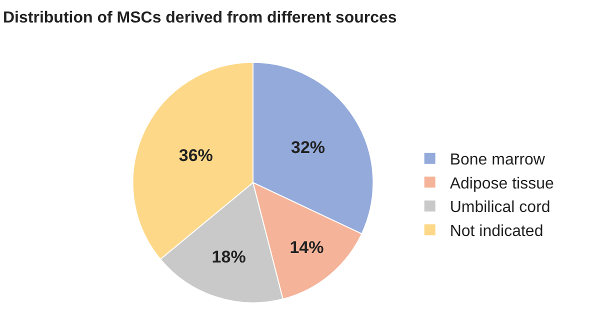  What do you see at coordinates (307, 248) in the screenshot?
I see `data-label: 14%` at bounding box center [307, 248].